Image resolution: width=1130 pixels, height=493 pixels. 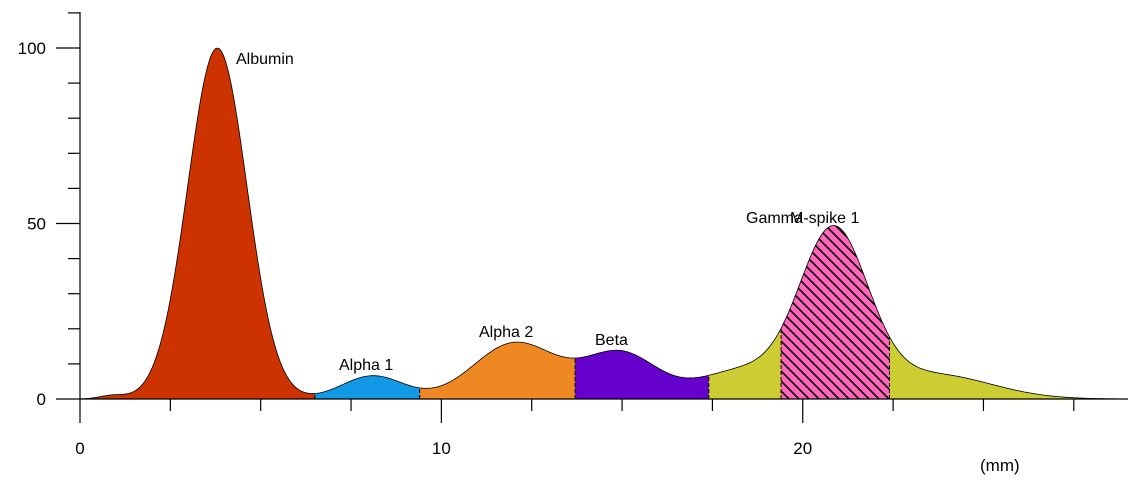 I want to click on label-beta: Beta, so click(x=611, y=340).